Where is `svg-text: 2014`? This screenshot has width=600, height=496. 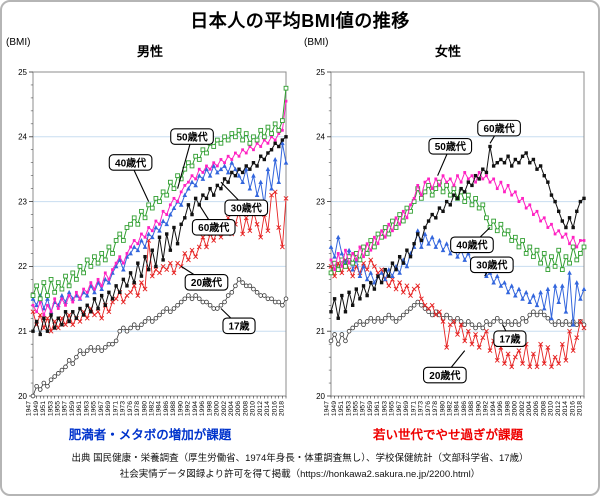
svg-text: 2014 is located at coordinates (267, 408).